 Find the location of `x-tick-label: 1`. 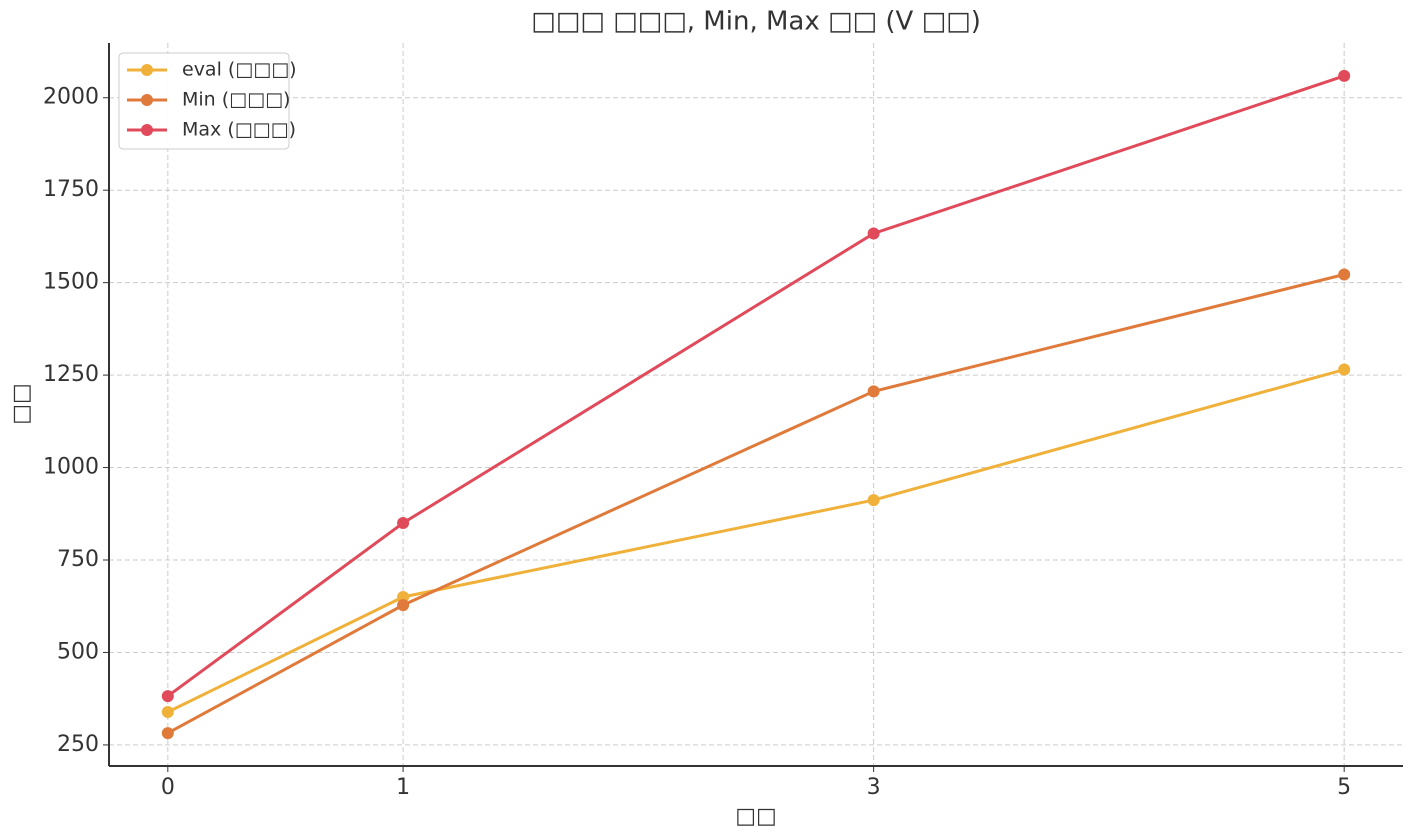

x-tick-label: 1 is located at coordinates (403, 787).